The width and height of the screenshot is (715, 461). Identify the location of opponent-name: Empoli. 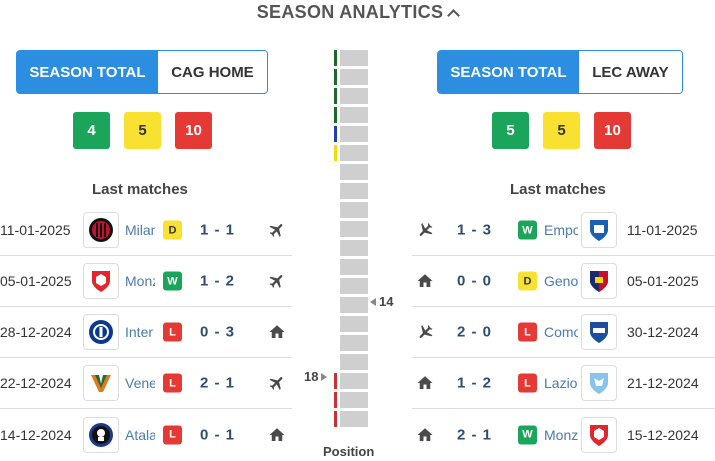
(561, 230).